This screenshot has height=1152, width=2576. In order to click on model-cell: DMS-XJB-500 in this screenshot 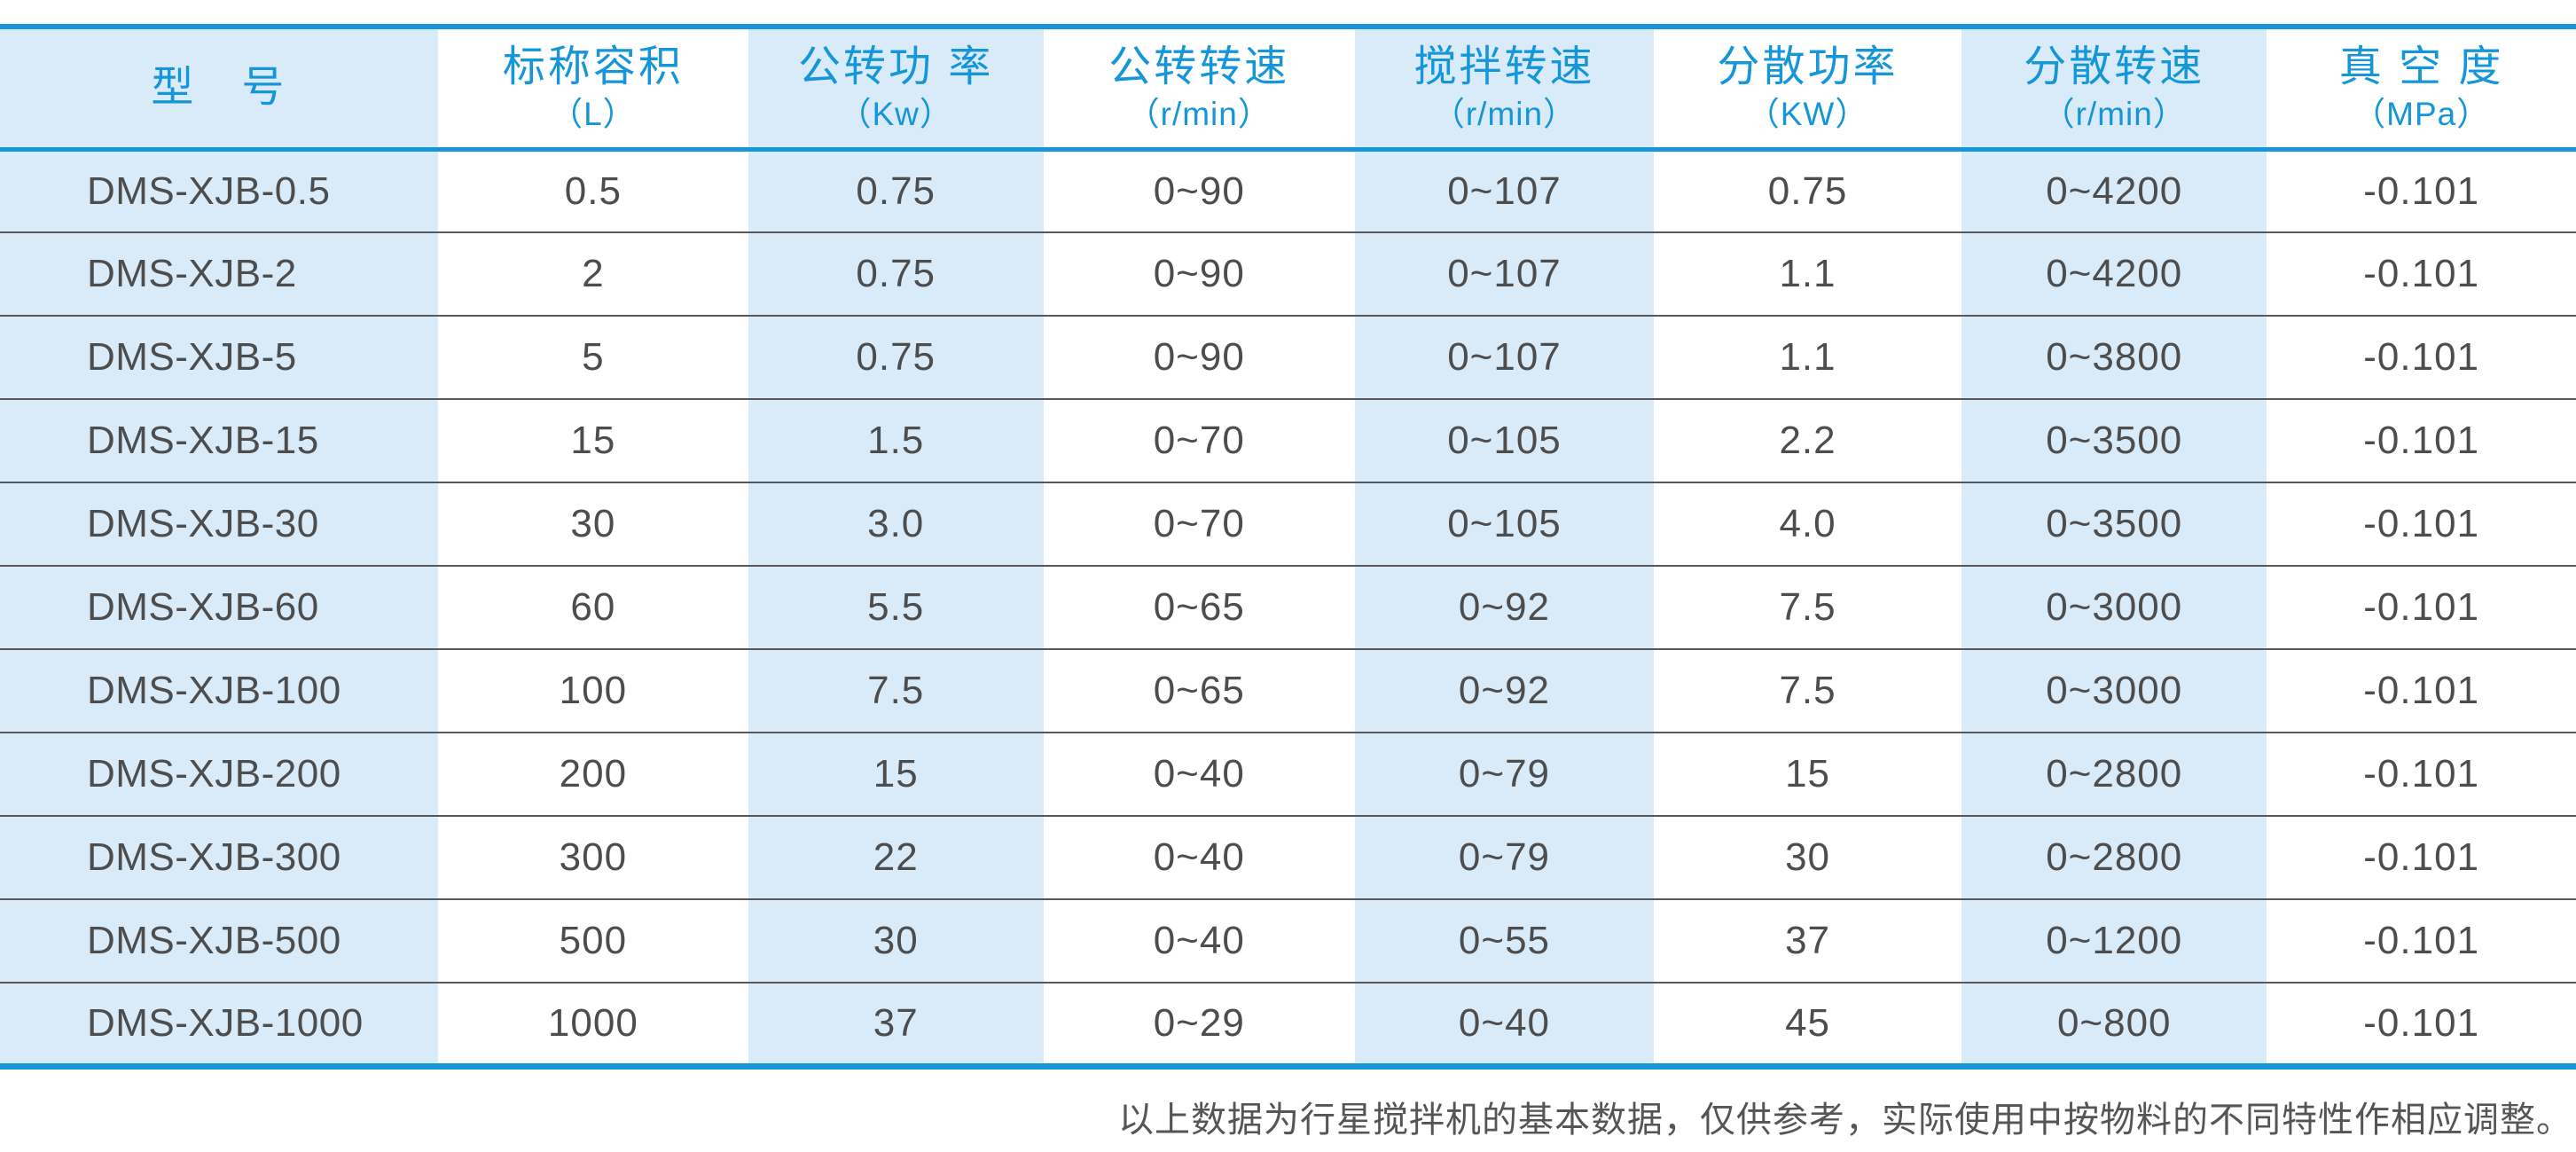, I will do `click(219, 941)`.